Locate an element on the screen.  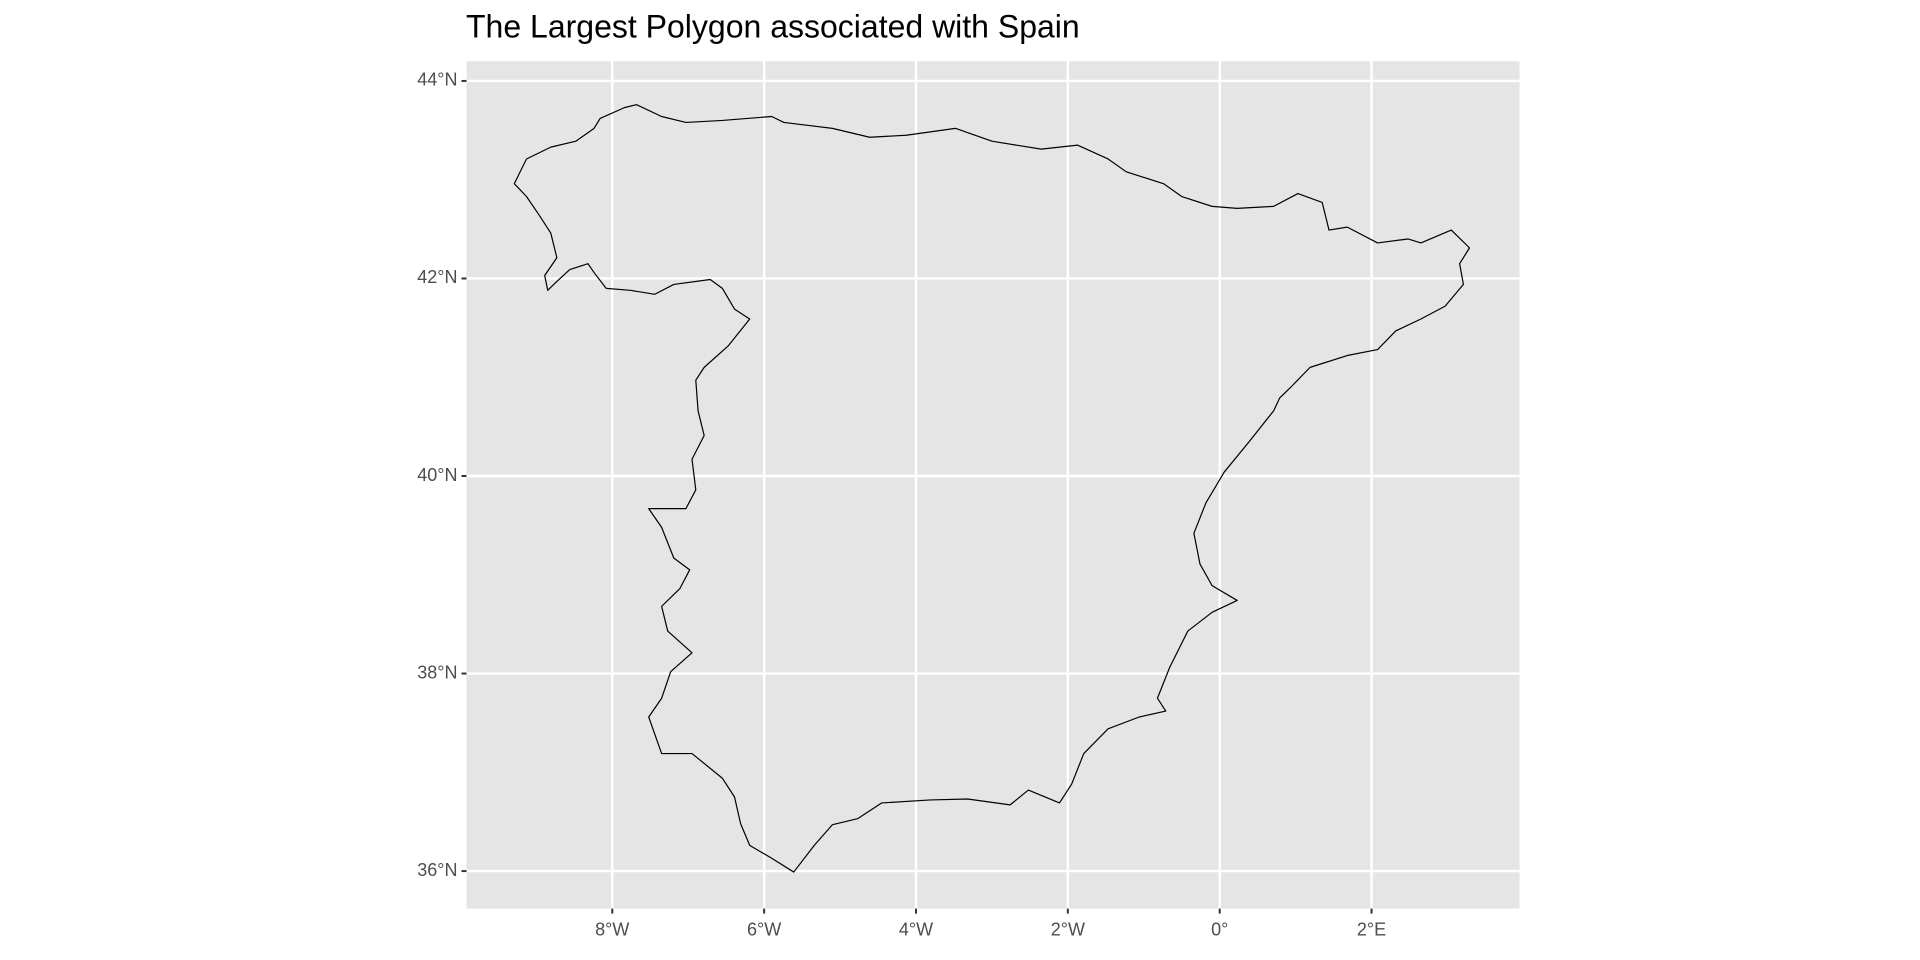
x-tick-label: 0° is located at coordinates (1219, 929).